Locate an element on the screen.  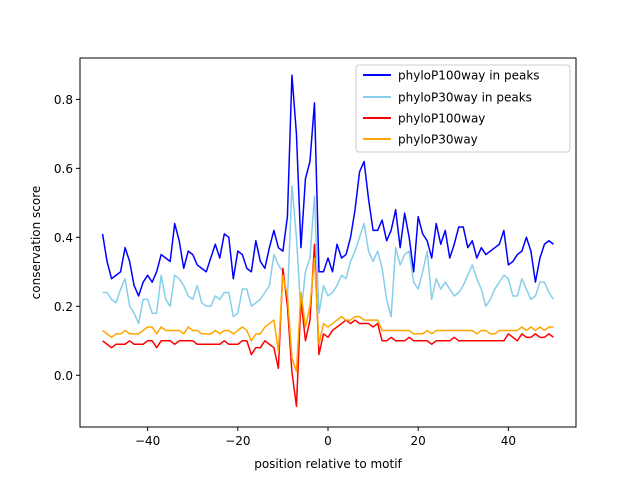
legend-box is located at coordinates (463, 108).